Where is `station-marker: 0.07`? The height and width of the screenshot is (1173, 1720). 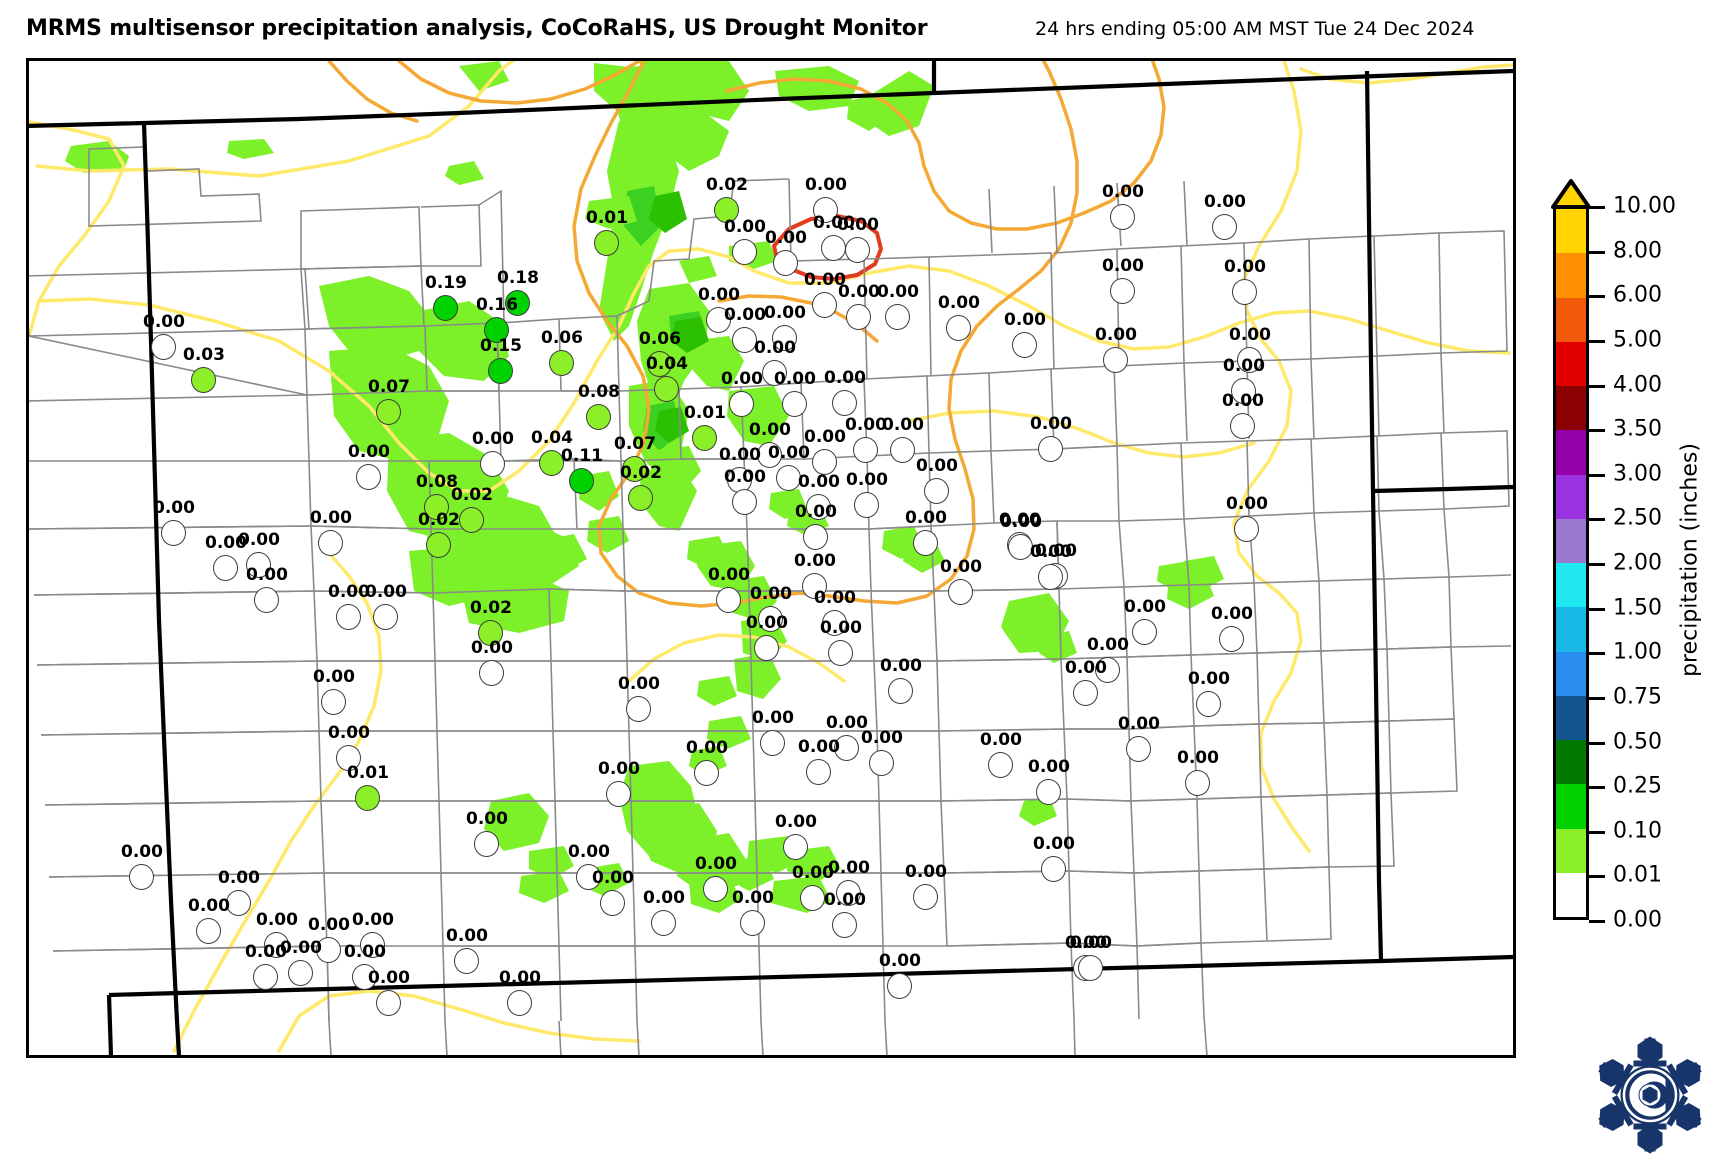 station-marker: 0.07 is located at coordinates (635, 458).